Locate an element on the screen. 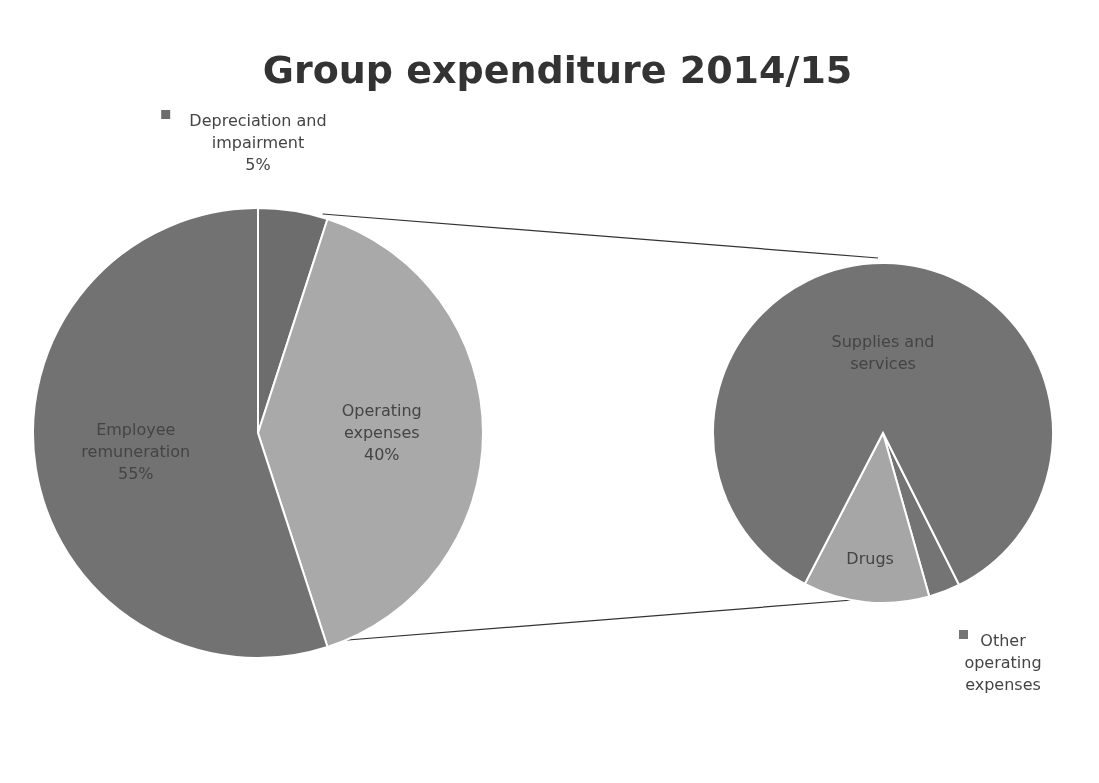 The image size is (1099, 783). slice-label: Operating expenses is located at coordinates (381, 421).